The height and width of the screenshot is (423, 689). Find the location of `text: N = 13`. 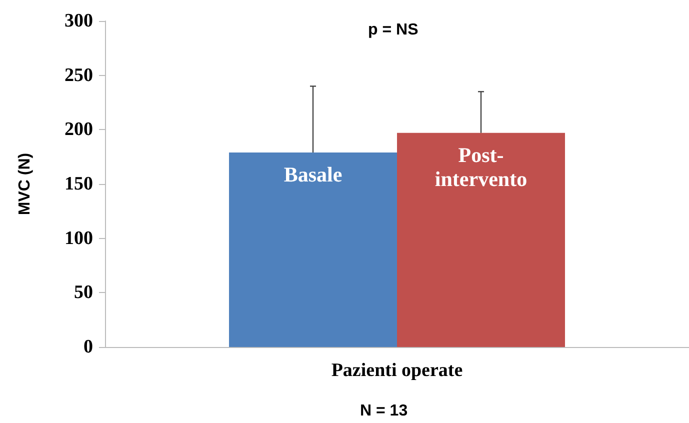

text: N = 13 is located at coordinates (384, 411).